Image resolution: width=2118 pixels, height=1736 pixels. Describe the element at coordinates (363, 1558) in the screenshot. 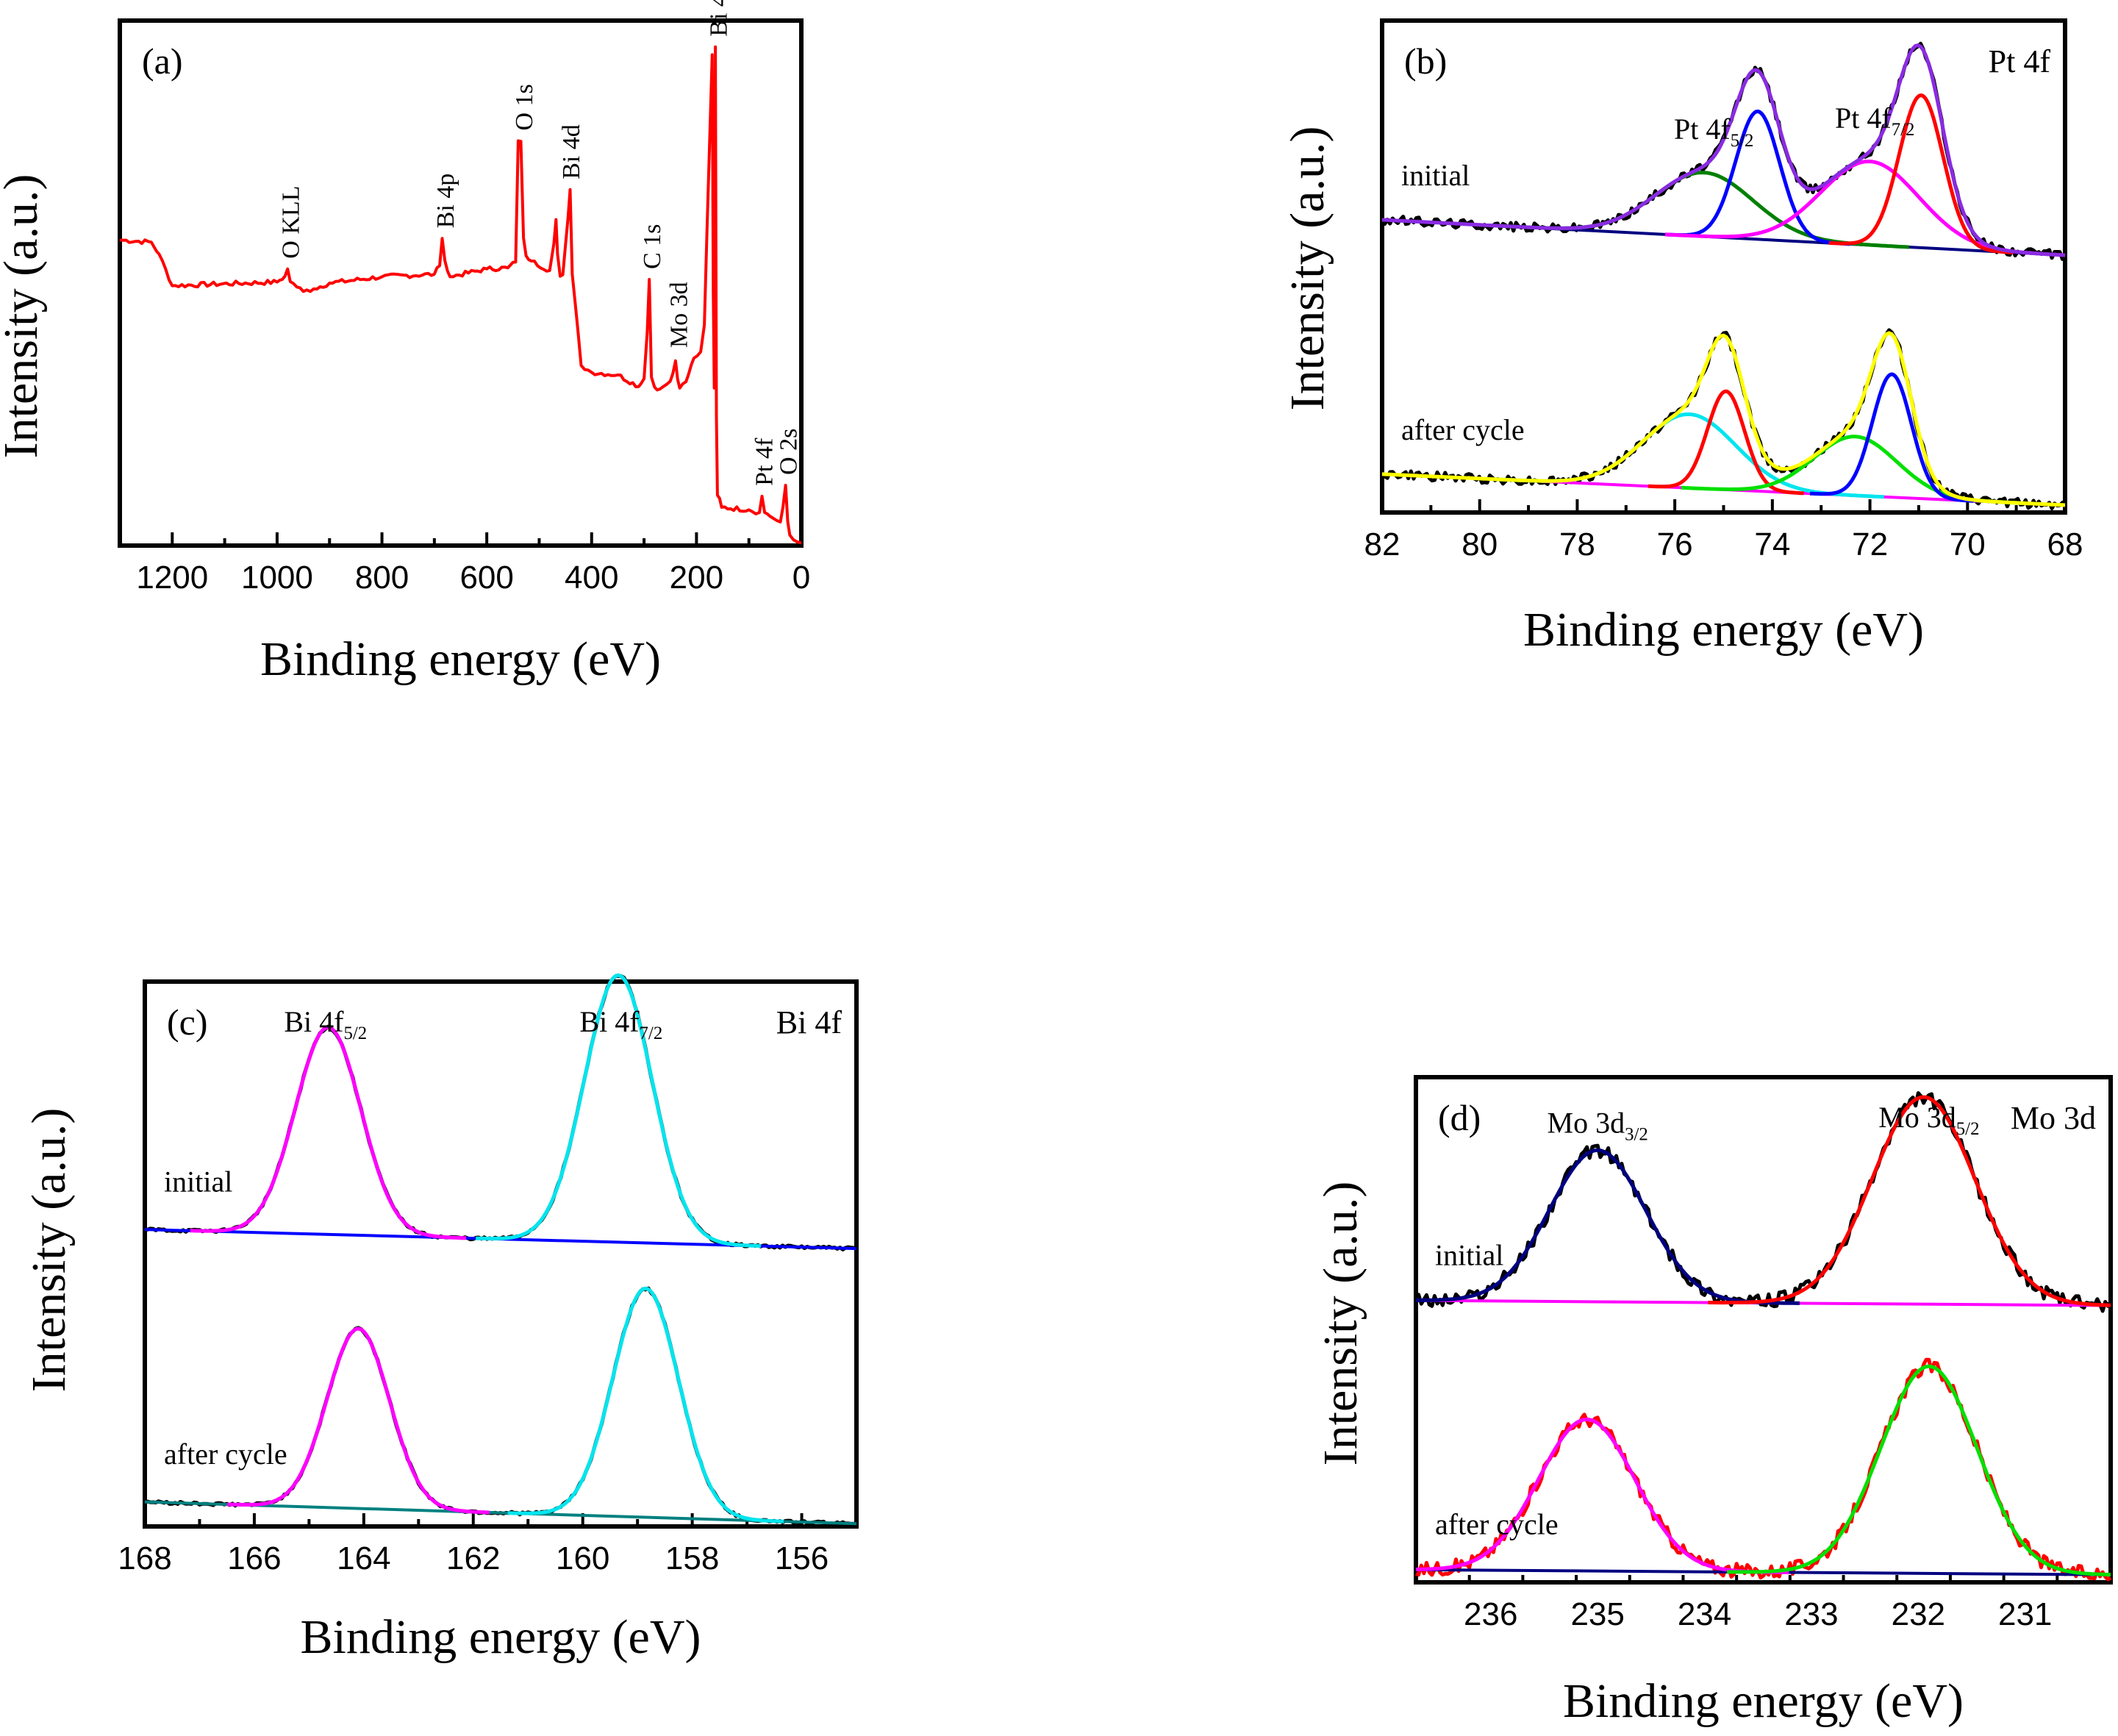

I see `x-tick-label: 164` at that location.